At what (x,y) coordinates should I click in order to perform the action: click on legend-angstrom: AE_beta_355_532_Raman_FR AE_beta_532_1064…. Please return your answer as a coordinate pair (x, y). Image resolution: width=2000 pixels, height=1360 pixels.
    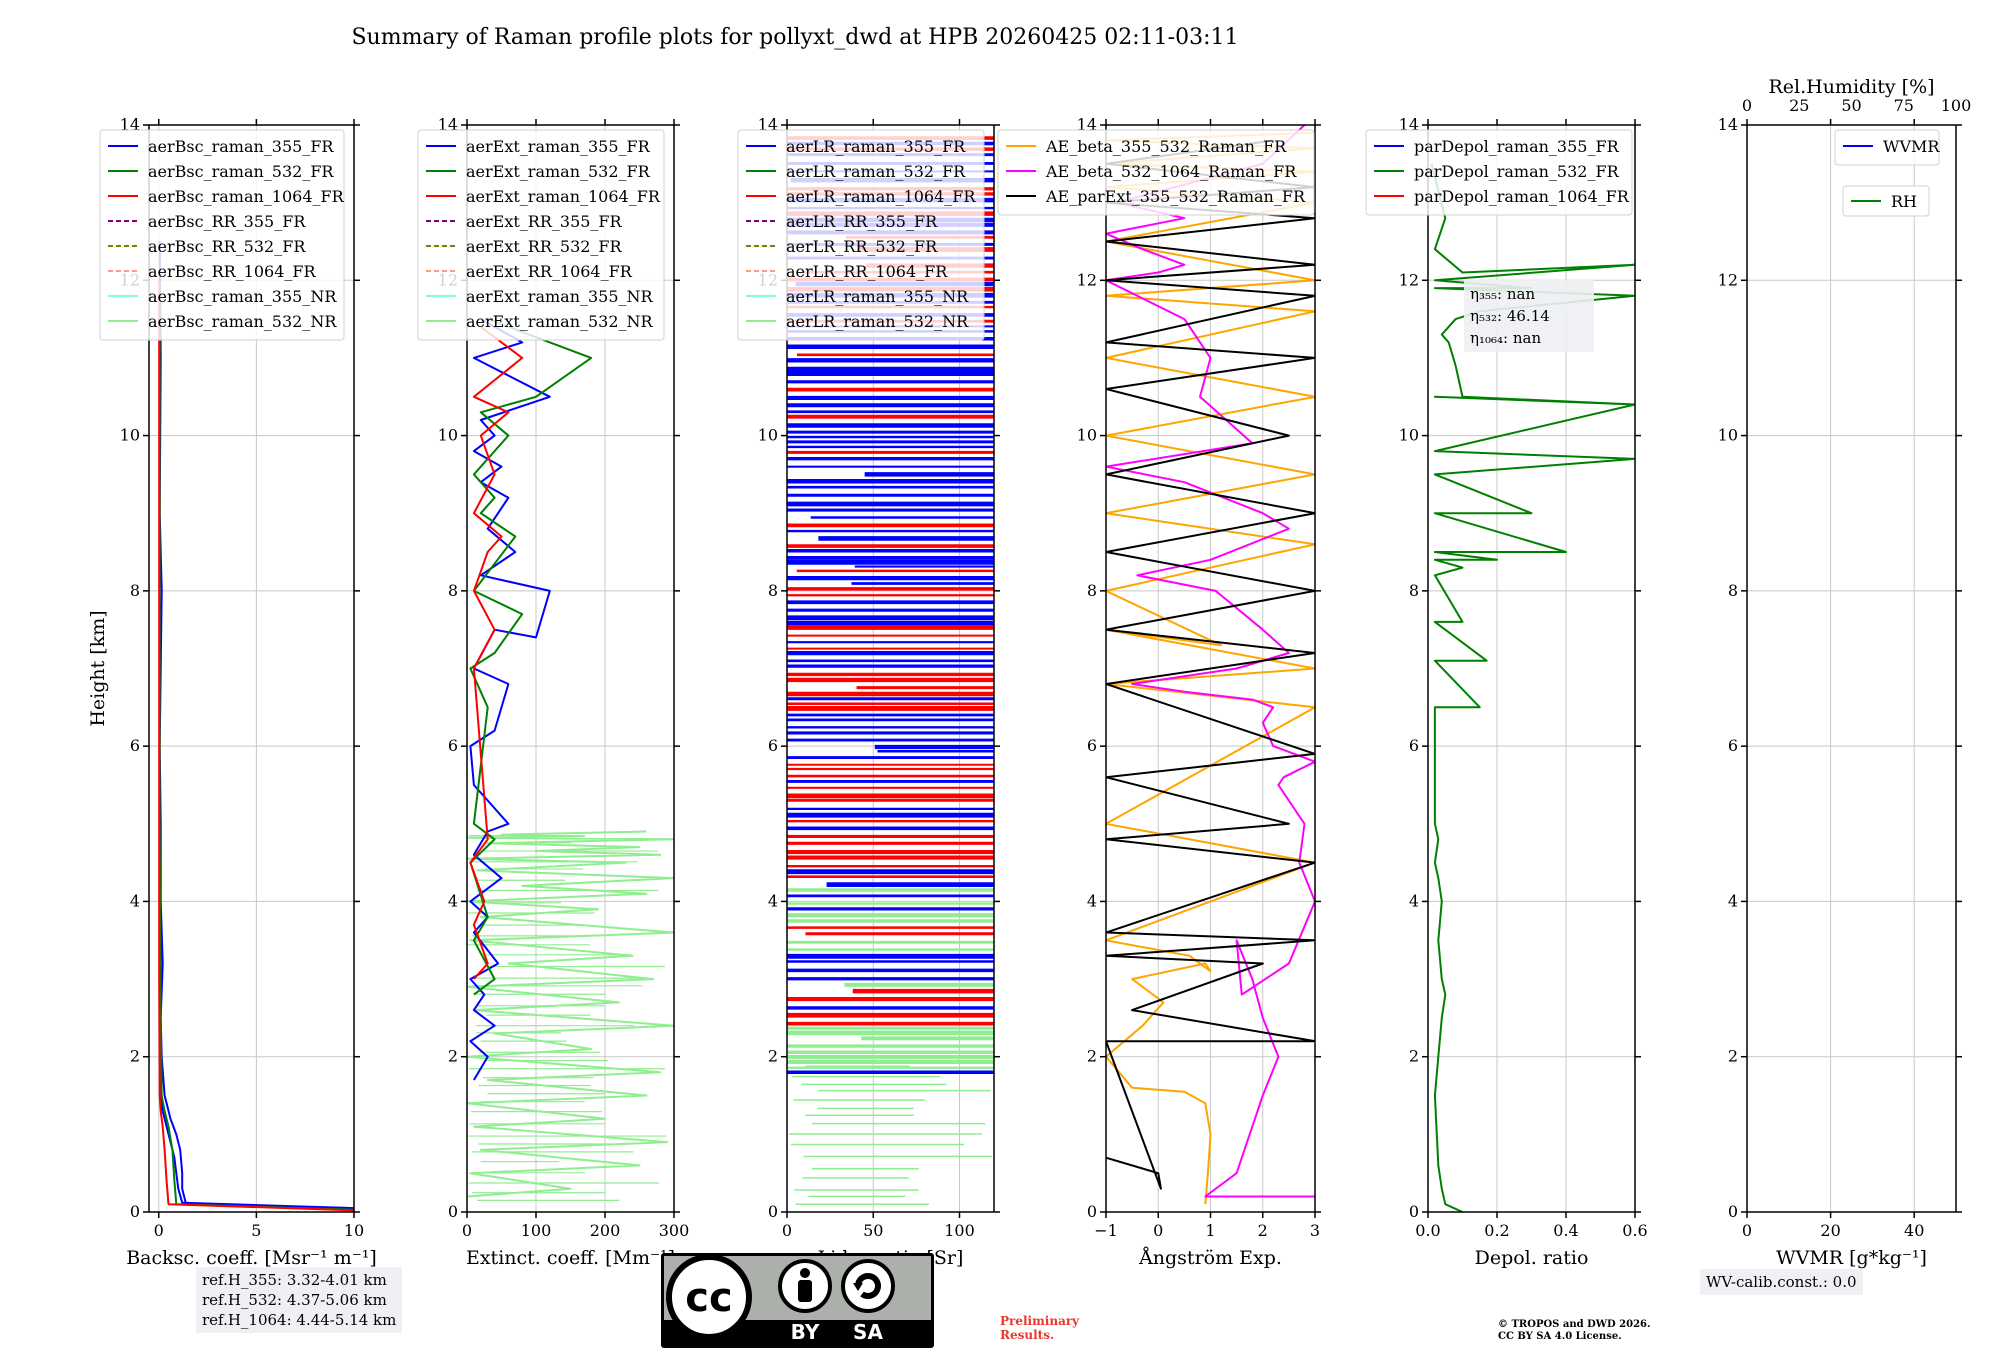
    Looking at the image, I should click on (1156, 172).